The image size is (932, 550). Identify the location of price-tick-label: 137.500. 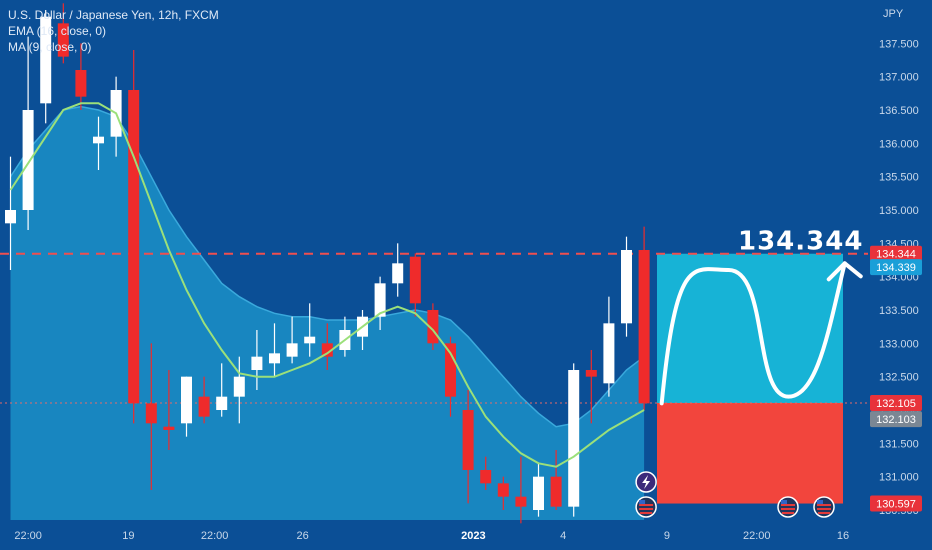
(899, 44).